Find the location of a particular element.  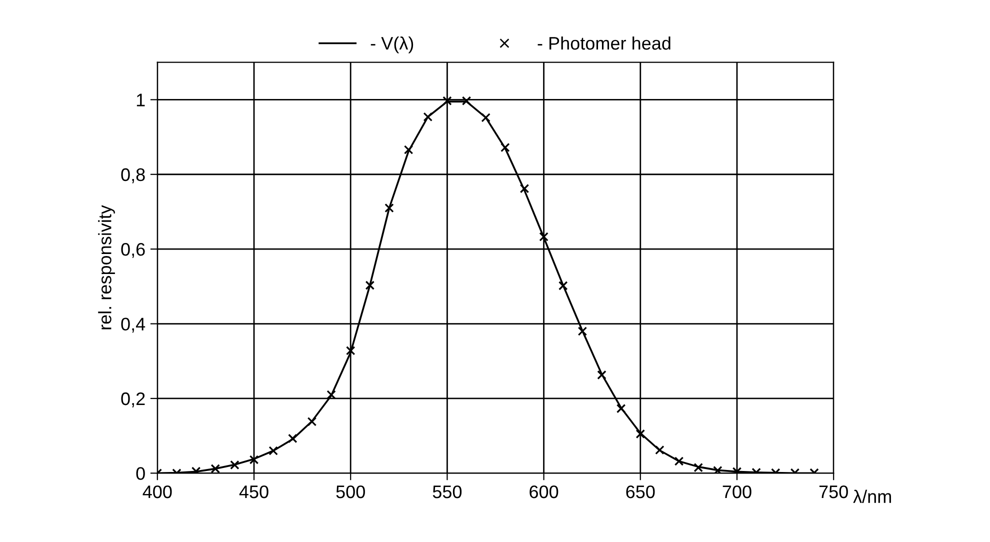

y-tick-label: 0,8 is located at coordinates (133, 176).